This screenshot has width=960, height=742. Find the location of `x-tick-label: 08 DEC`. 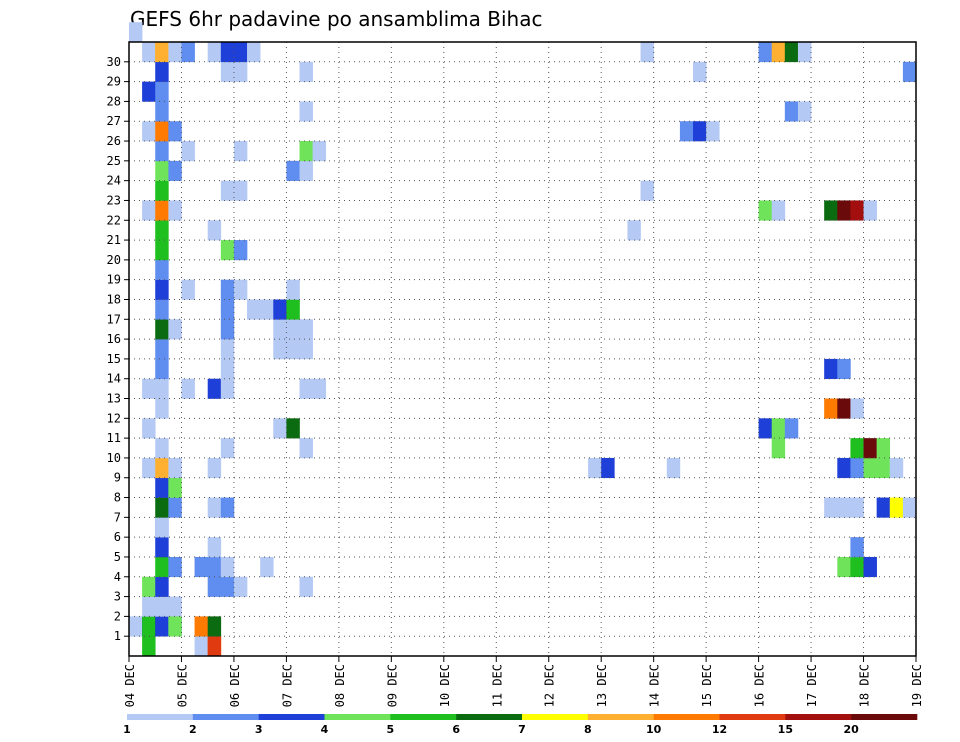

x-tick-label: 08 DEC is located at coordinates (340, 685).